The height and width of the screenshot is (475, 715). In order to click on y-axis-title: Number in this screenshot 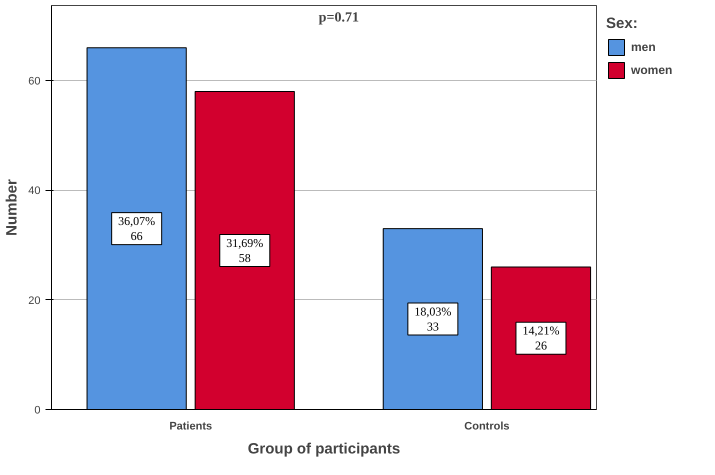, I will do `click(11, 207)`.